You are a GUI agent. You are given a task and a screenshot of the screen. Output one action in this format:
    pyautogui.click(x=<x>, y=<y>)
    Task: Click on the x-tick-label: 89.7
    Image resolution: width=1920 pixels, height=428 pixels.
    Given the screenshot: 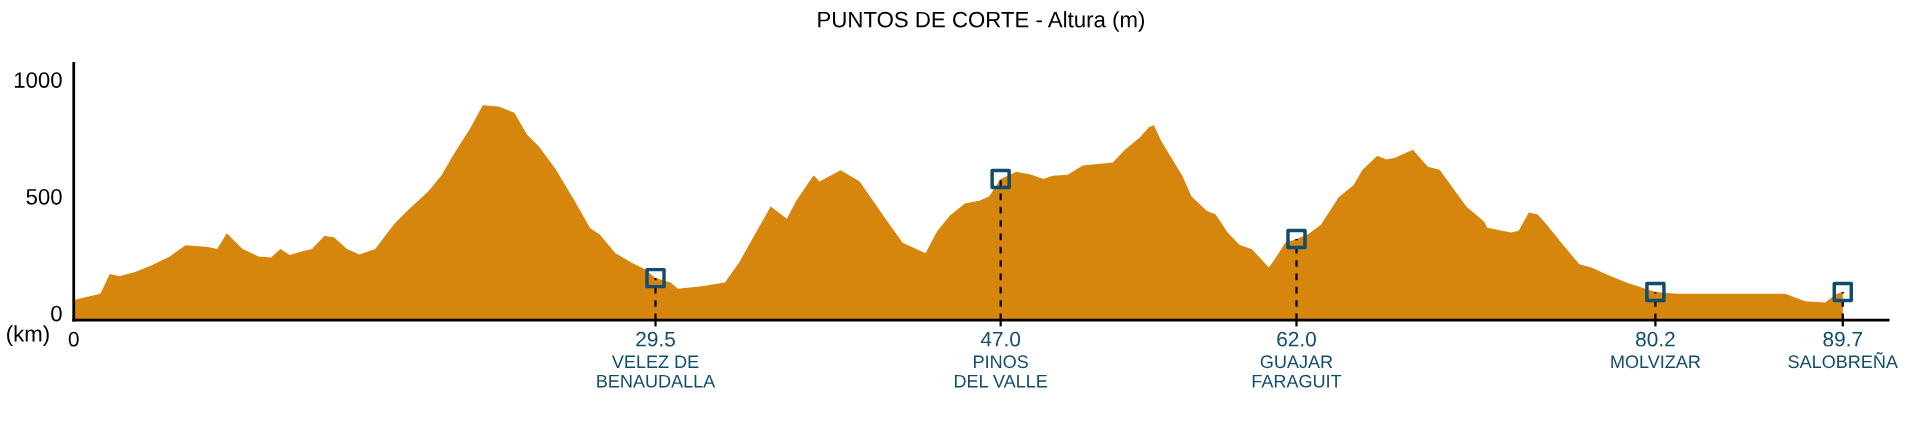 What is the action you would take?
    pyautogui.click(x=1842, y=339)
    